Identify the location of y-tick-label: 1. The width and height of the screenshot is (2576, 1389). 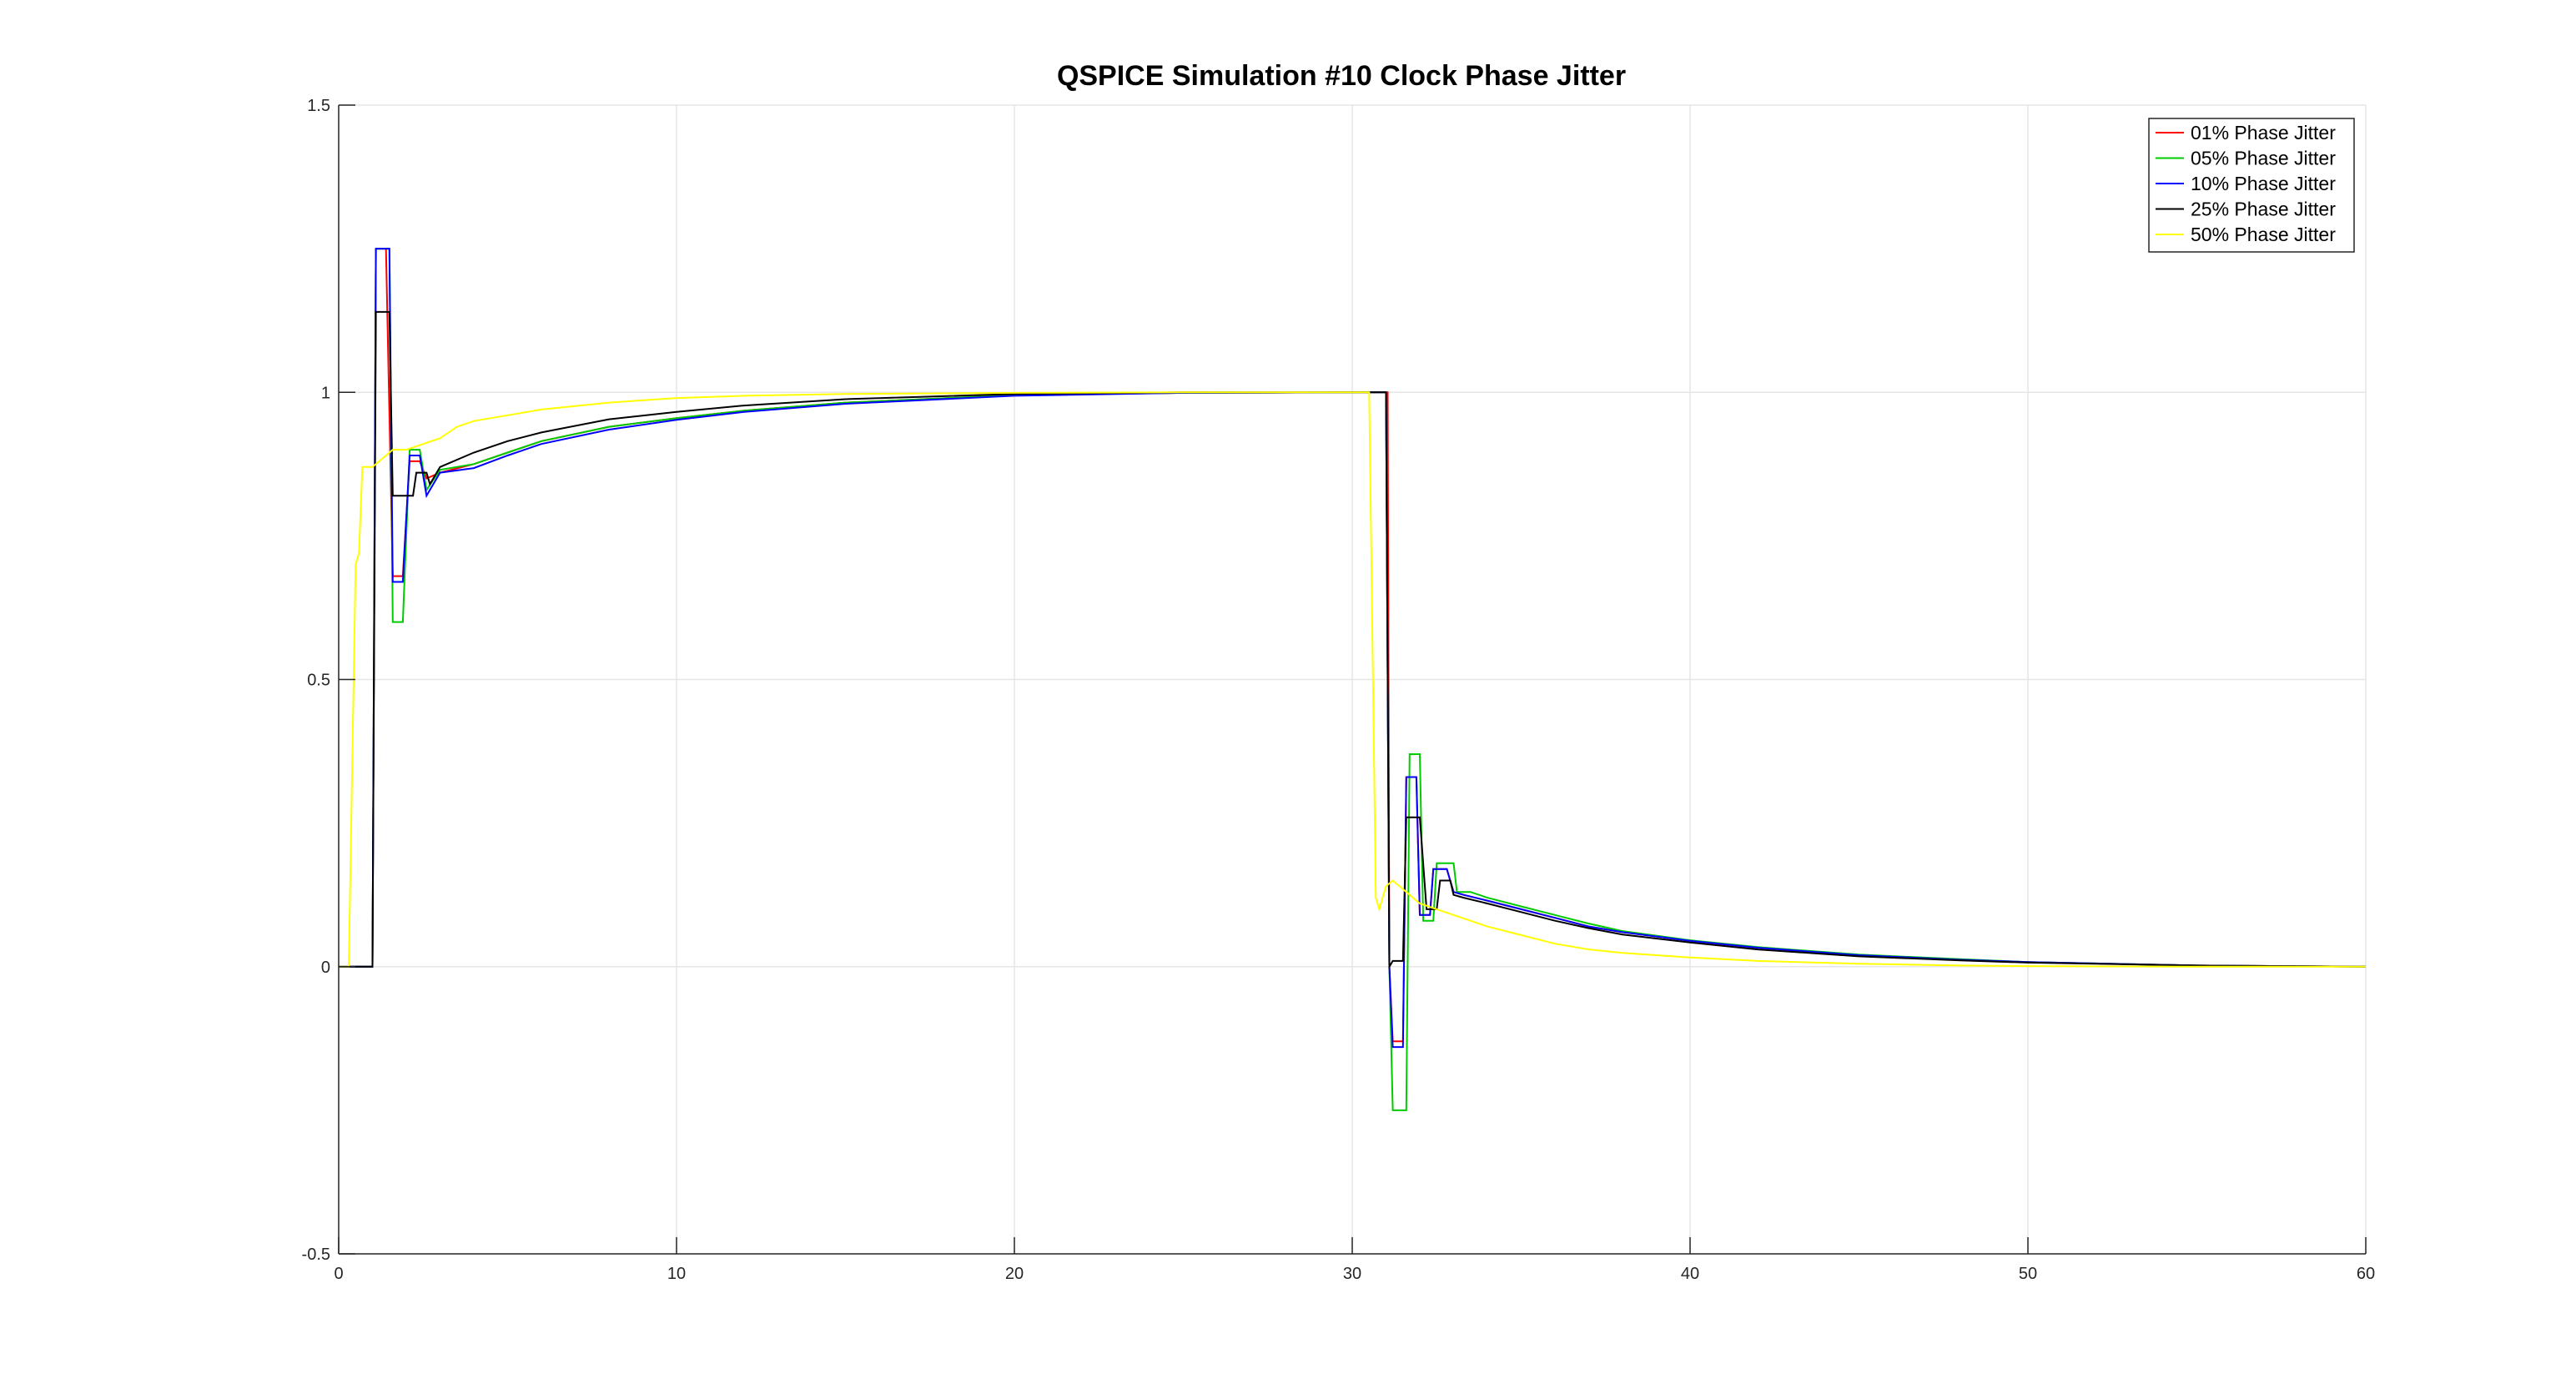
(325, 393).